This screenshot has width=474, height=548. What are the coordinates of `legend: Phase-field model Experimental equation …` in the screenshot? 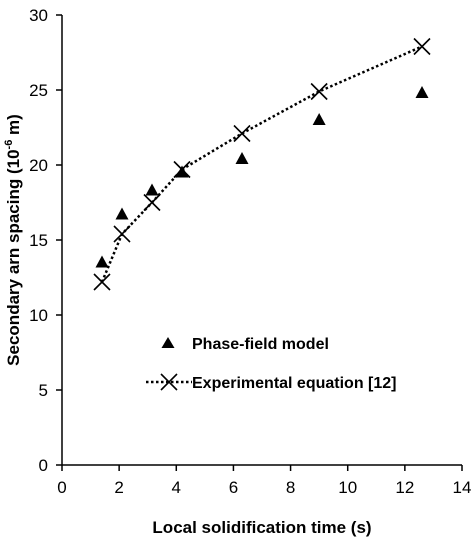 It's located at (271, 364).